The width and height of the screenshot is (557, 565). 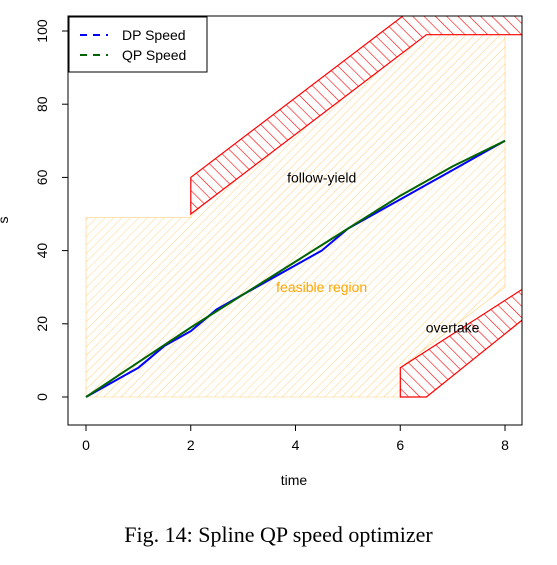 What do you see at coordinates (191, 445) in the screenshot?
I see `x-tick-label: 2` at bounding box center [191, 445].